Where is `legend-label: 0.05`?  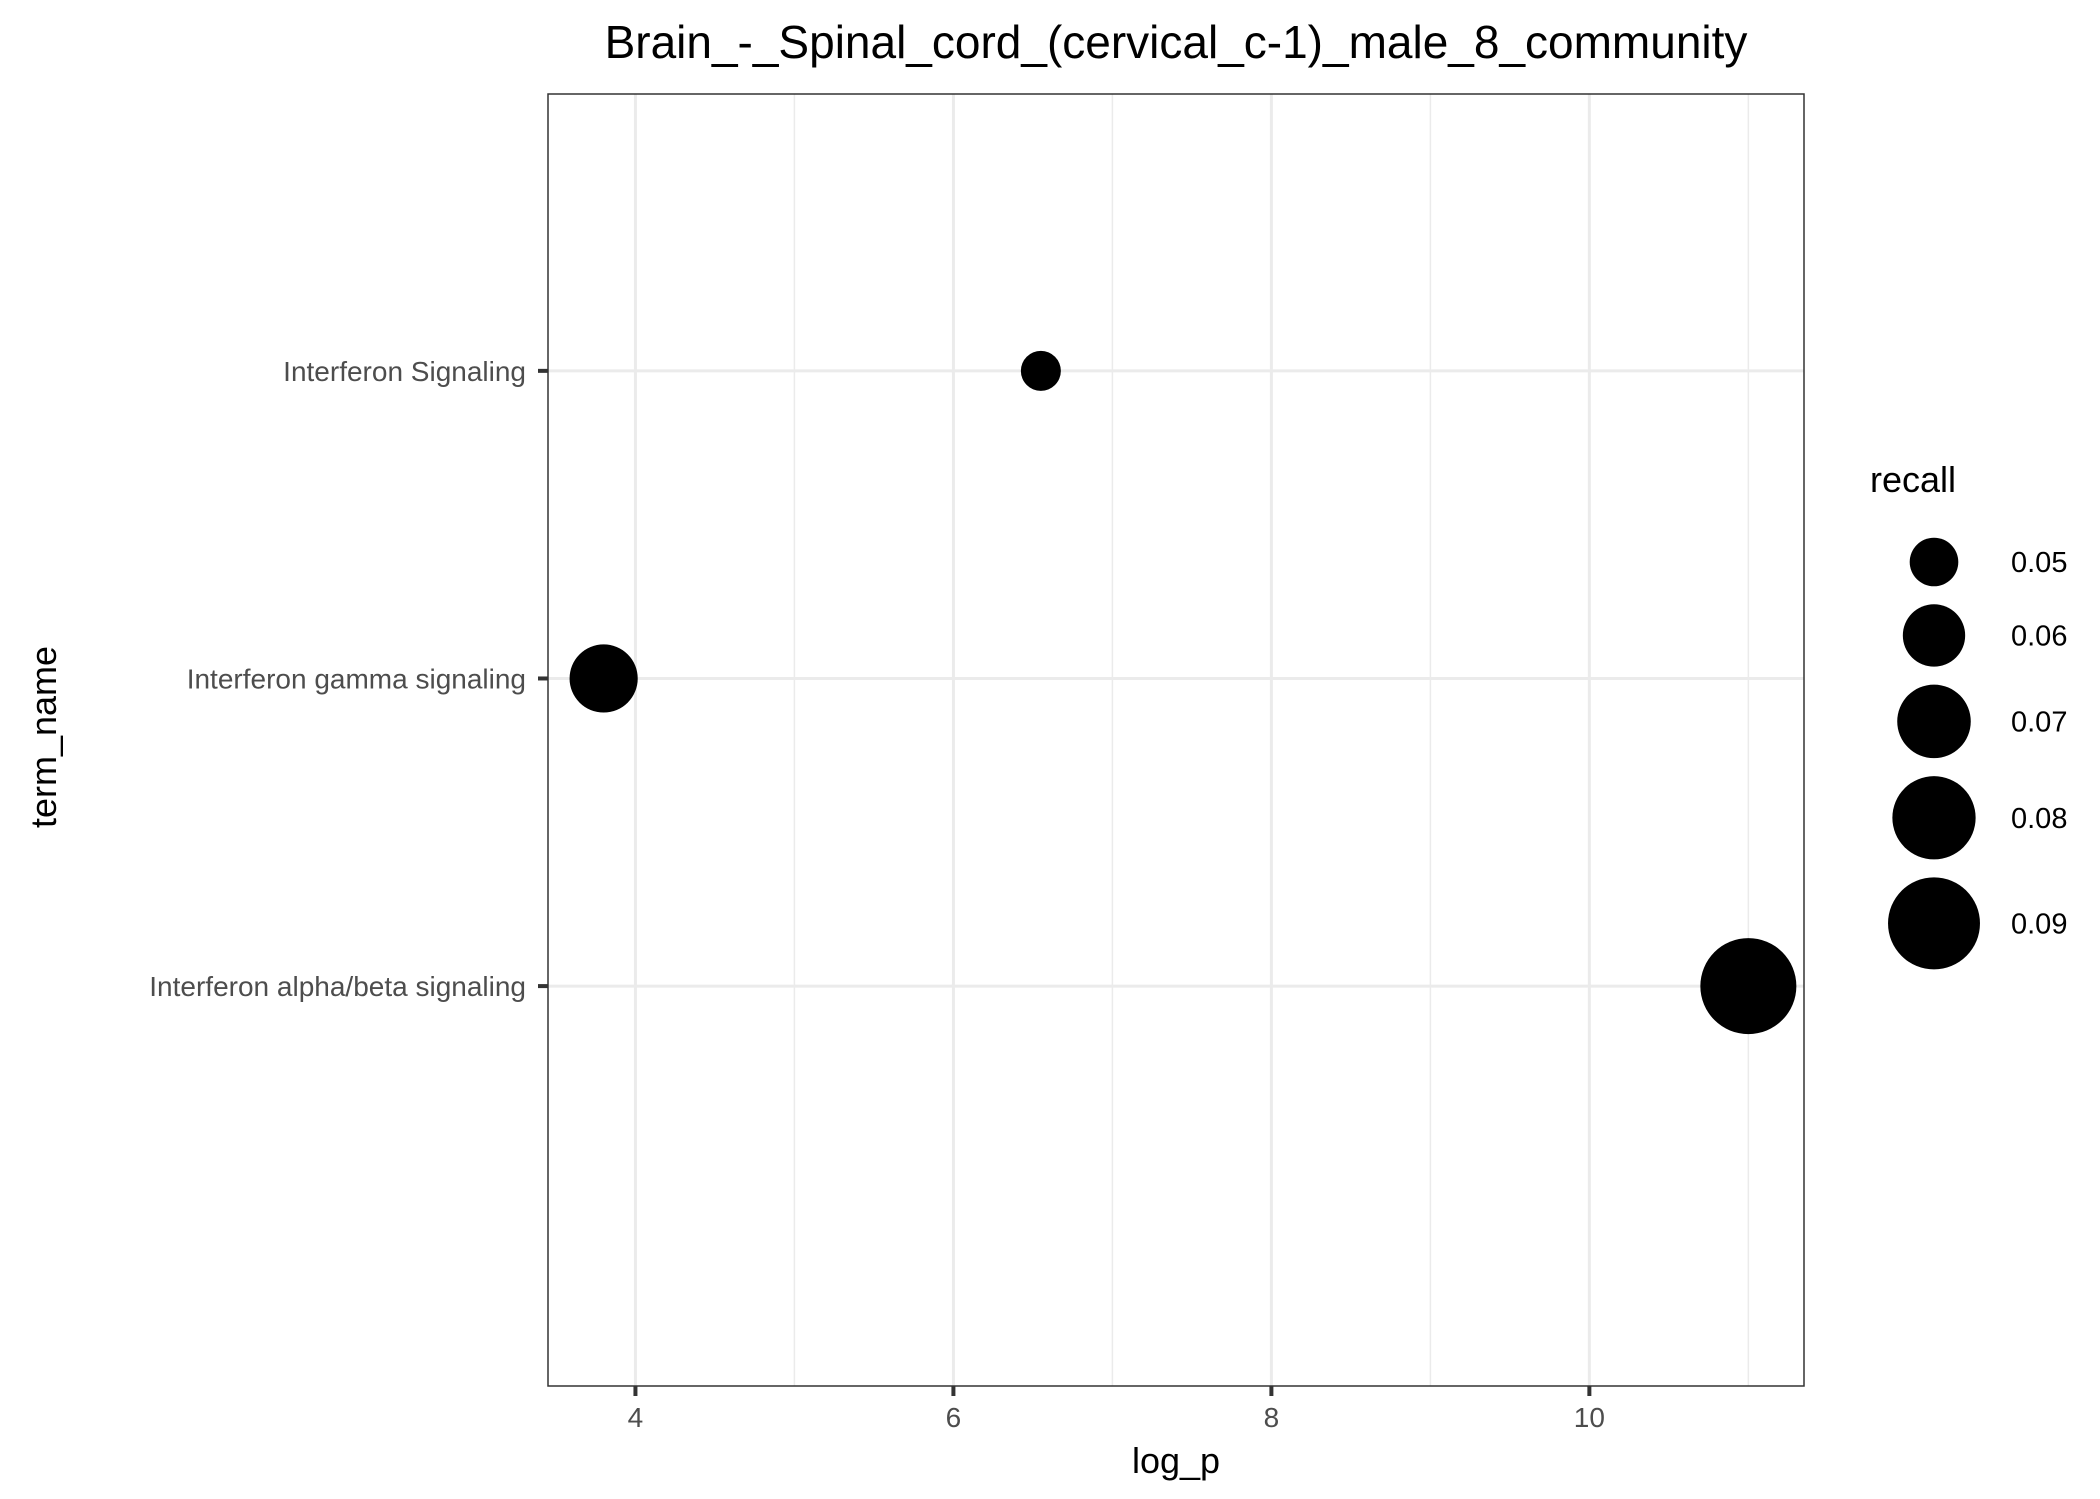
legend-label: 0.05 is located at coordinates (2039, 563).